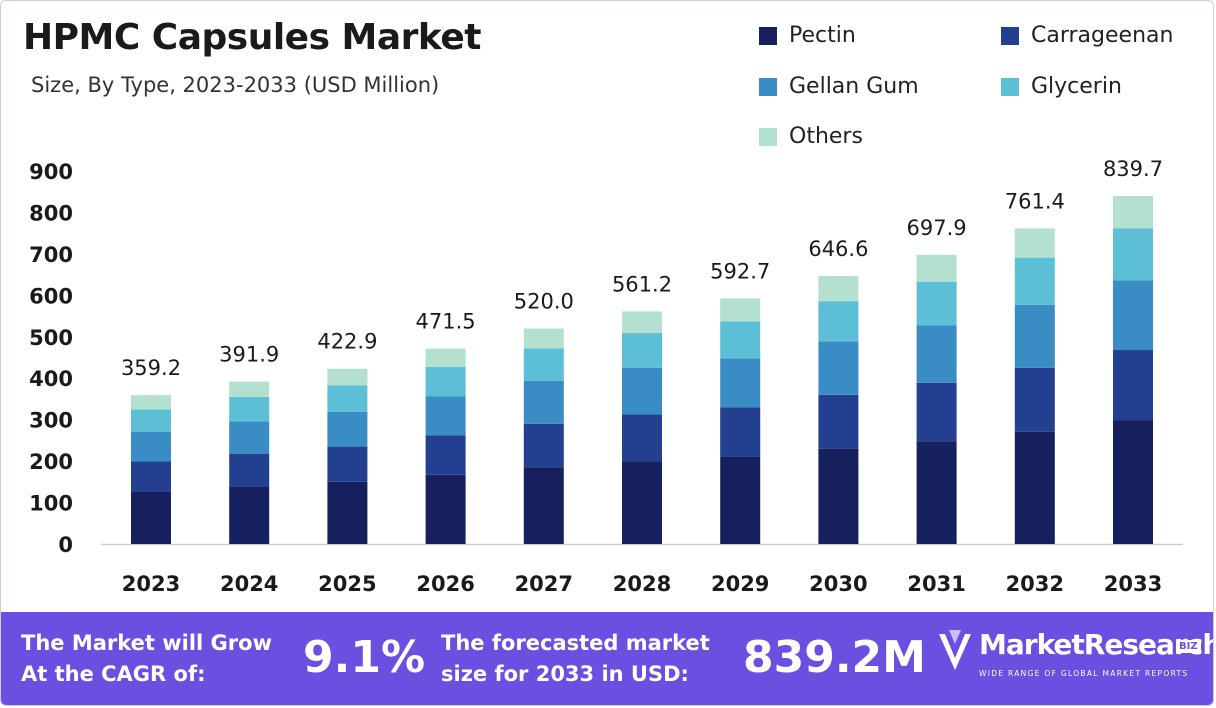 The width and height of the screenshot is (1216, 708). Describe the element at coordinates (113, 674) in the screenshot. I see `cagr-label-line2: At the CAGR of:` at that location.